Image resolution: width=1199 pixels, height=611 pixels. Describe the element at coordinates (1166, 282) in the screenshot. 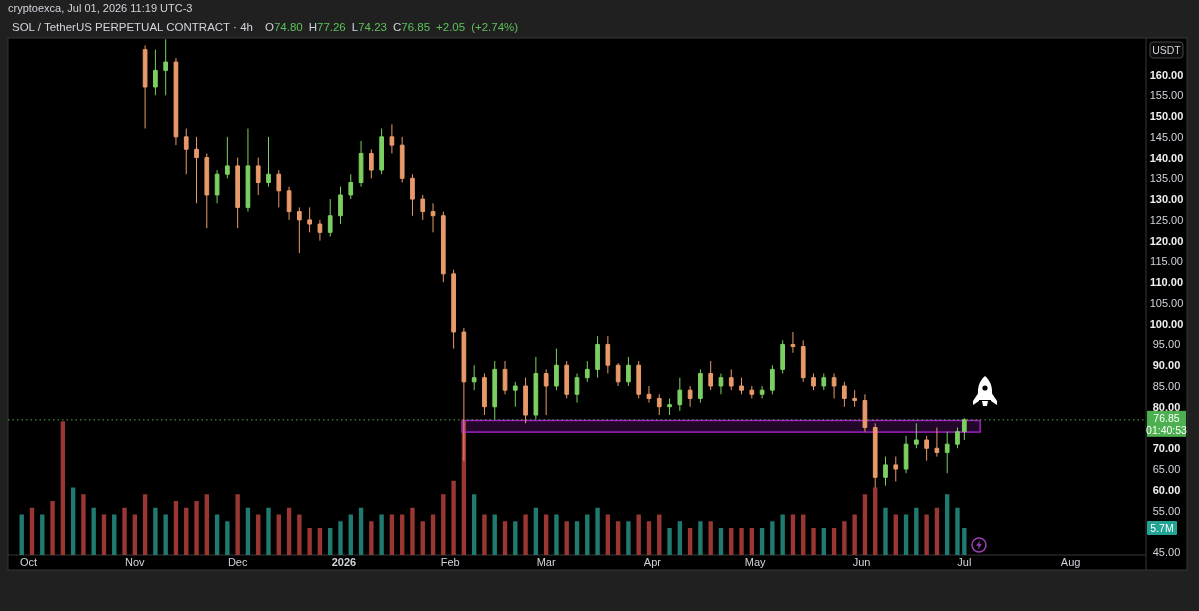

I see `y-tick-label: 110.00` at that location.